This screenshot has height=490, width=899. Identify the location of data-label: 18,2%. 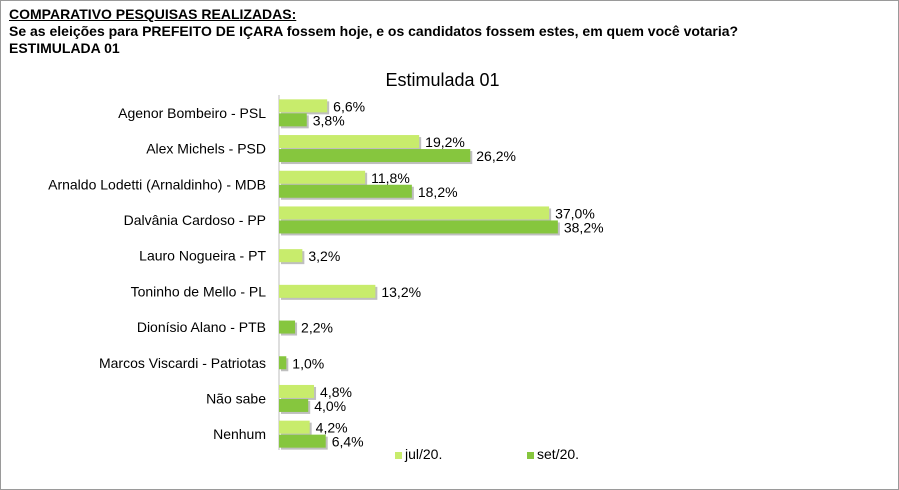
(438, 192).